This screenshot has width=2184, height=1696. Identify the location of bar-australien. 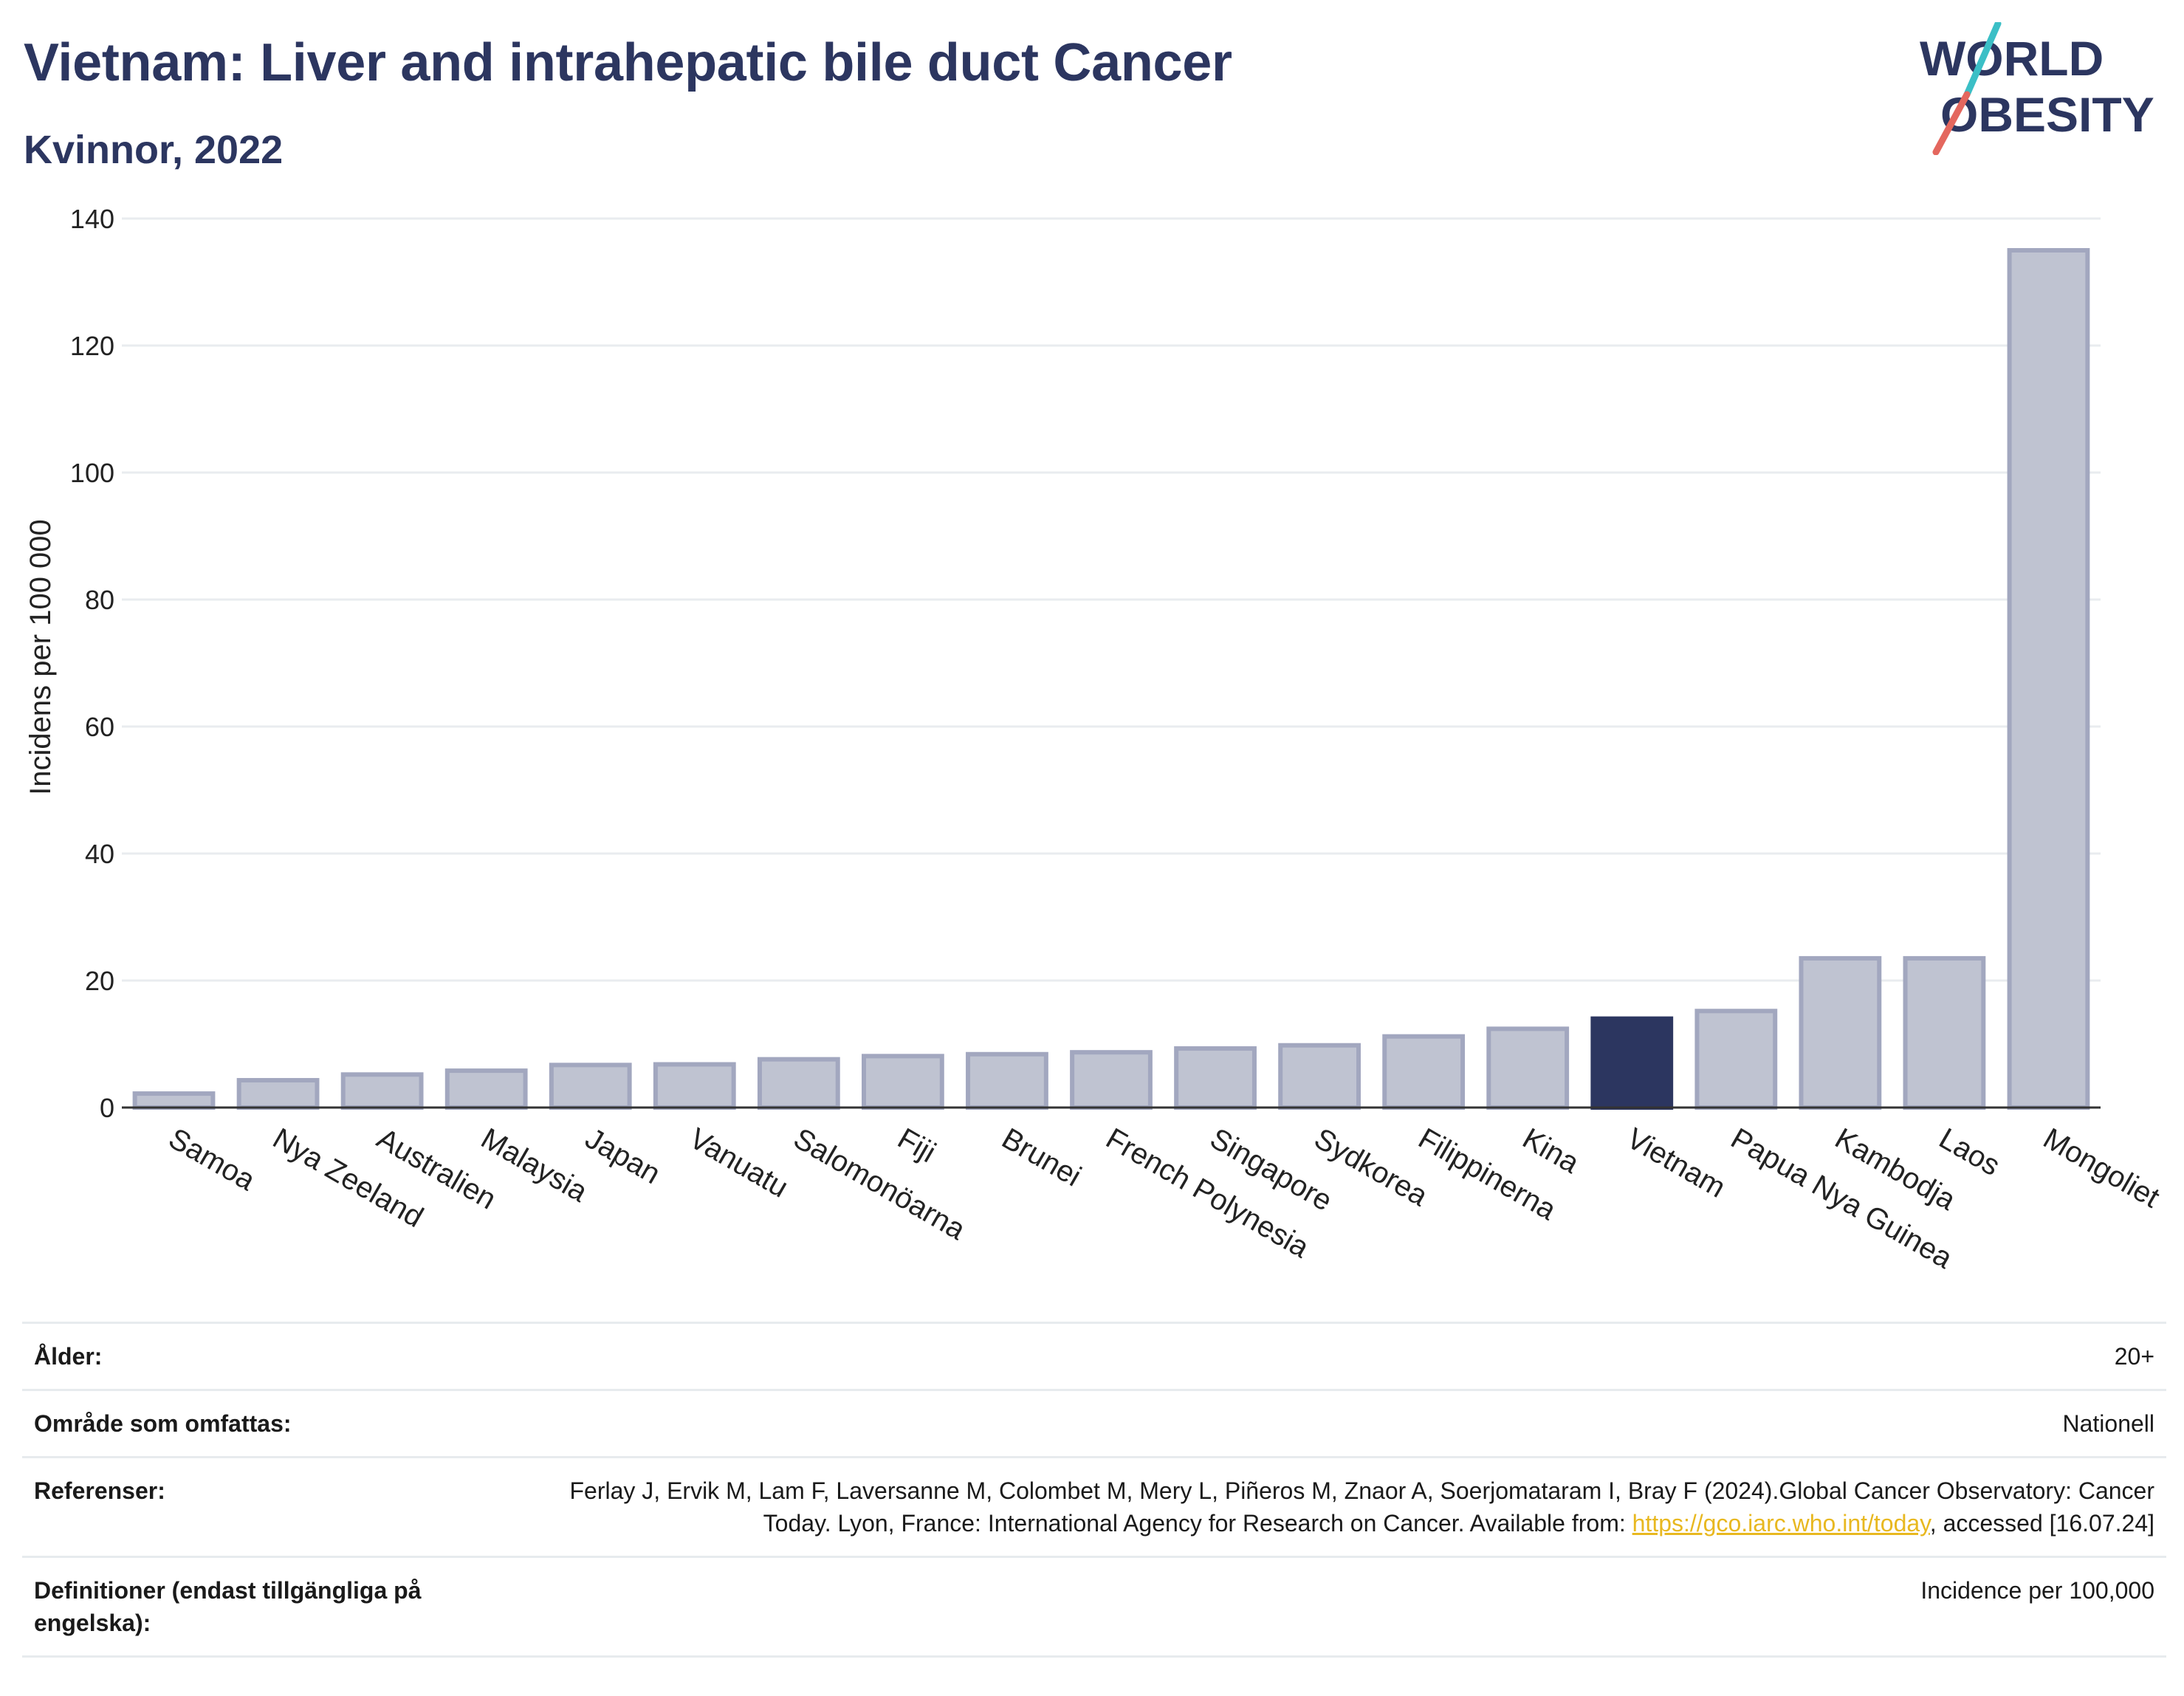
(382, 1091).